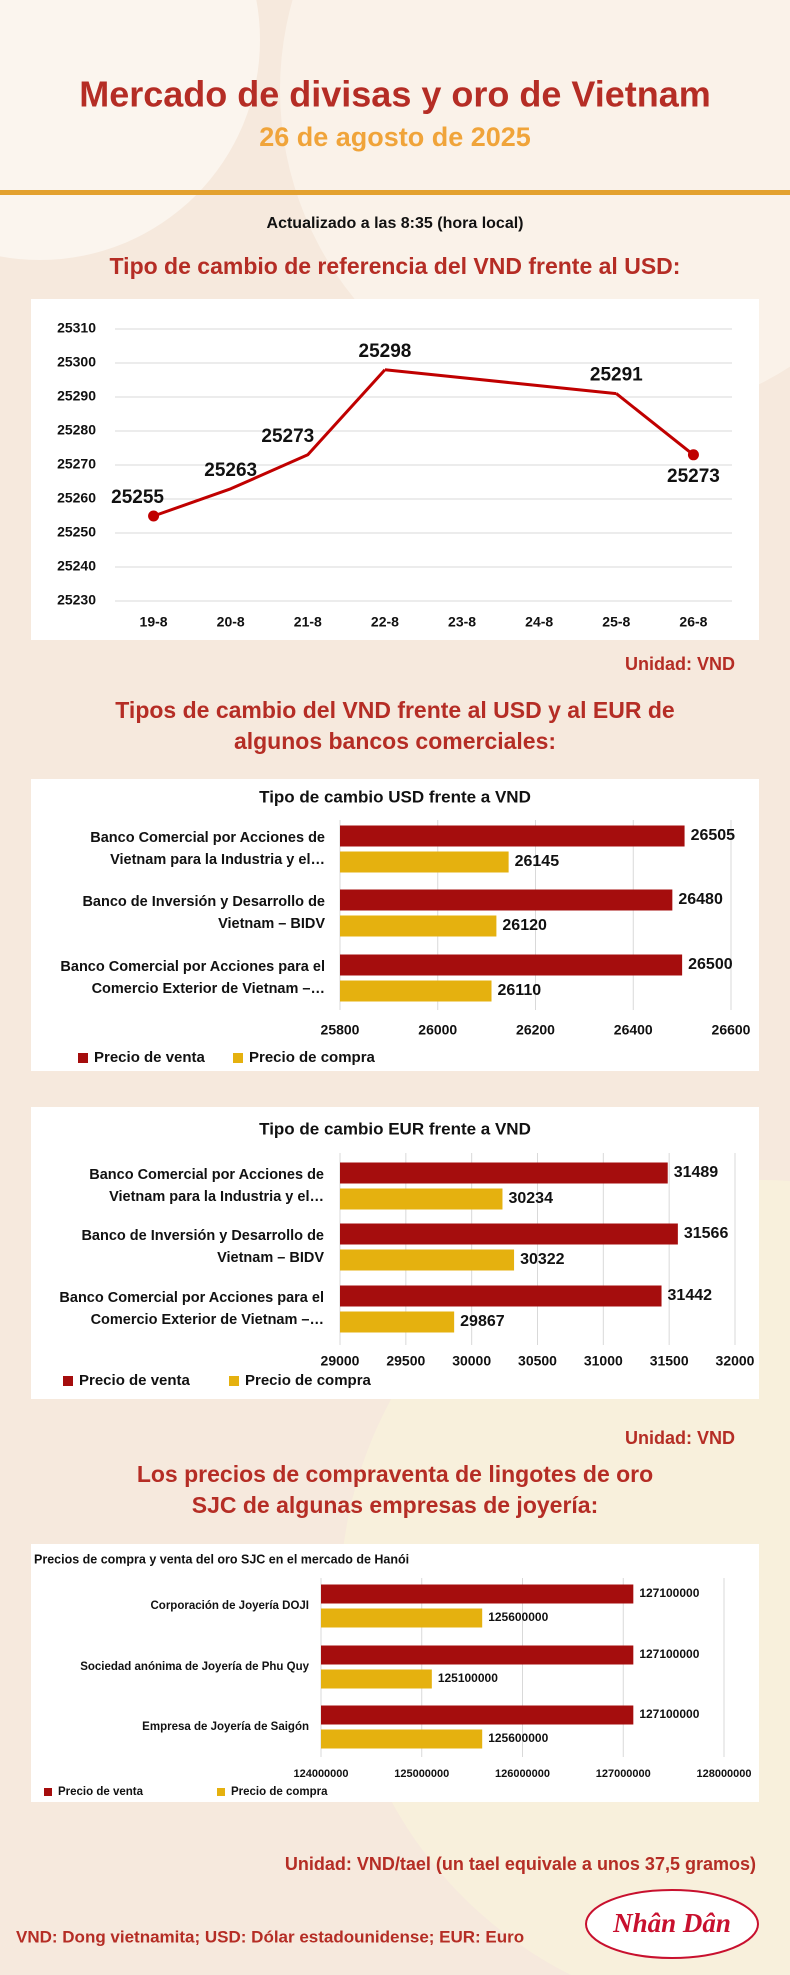  I want to click on data-label: 25298, so click(385, 351).